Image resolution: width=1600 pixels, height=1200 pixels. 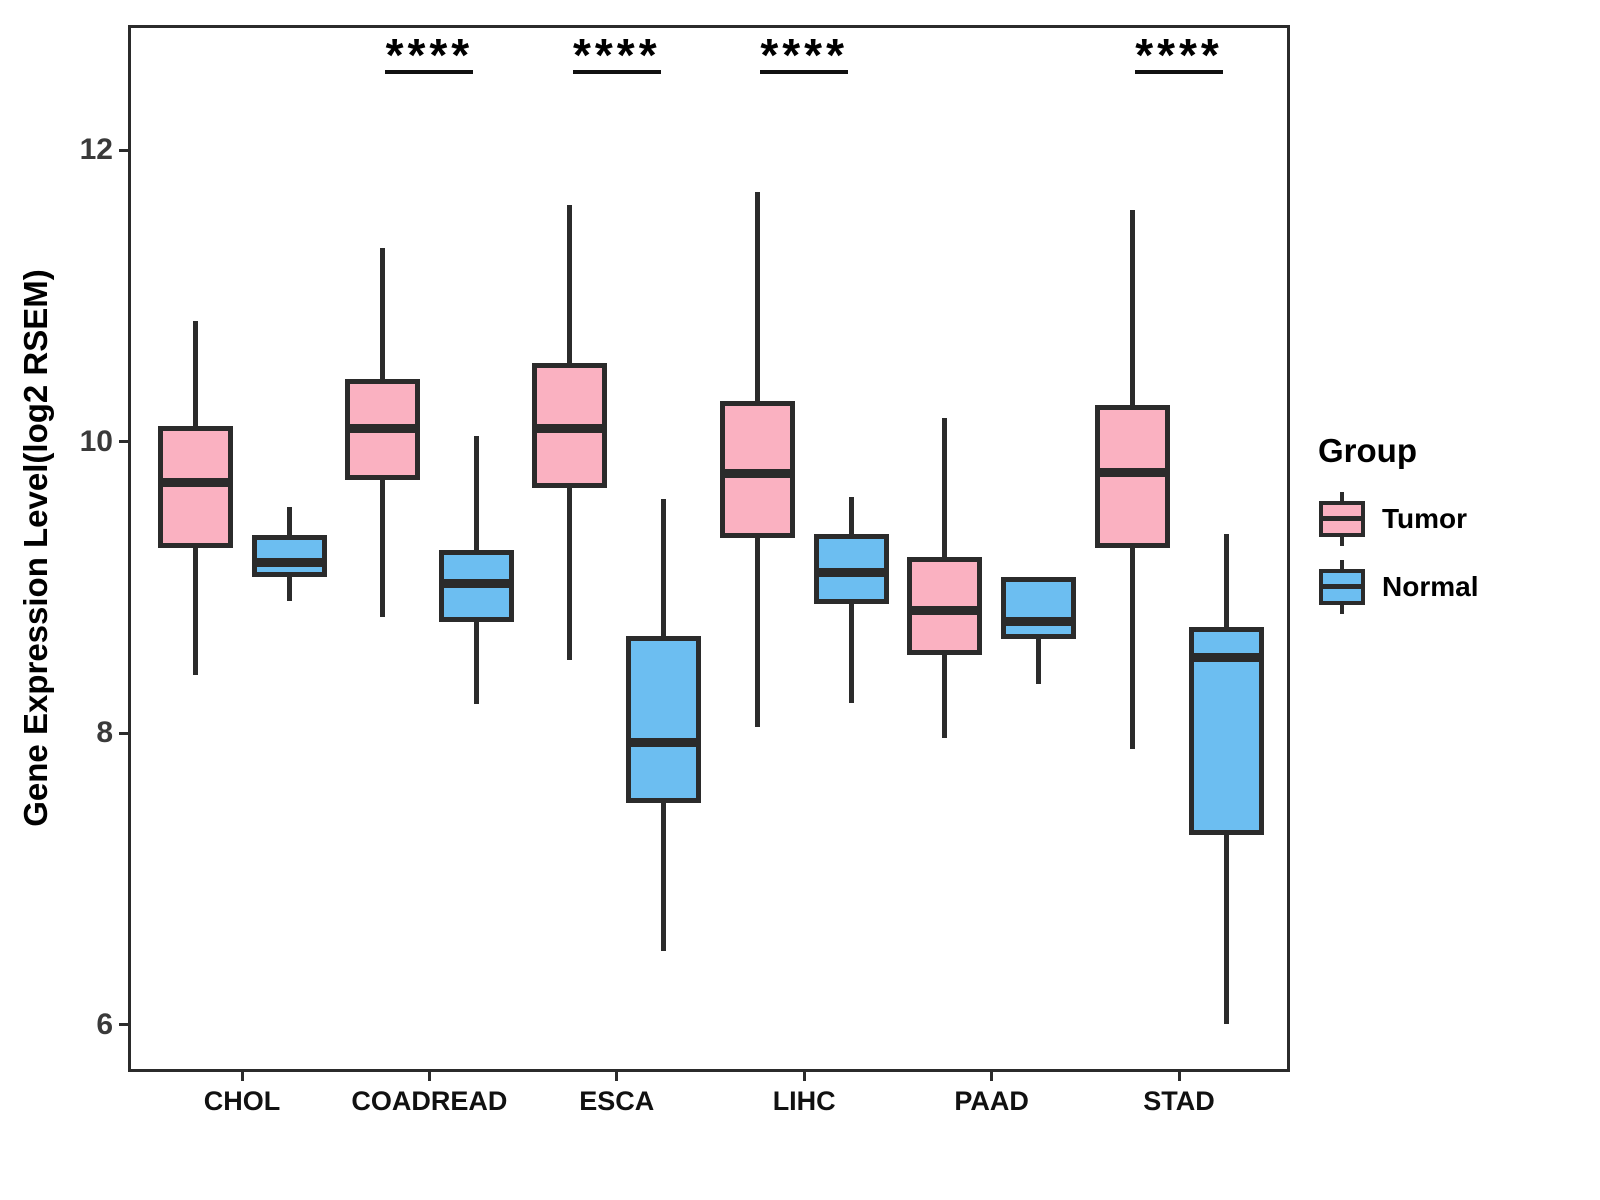 What do you see at coordinates (96, 149) in the screenshot?
I see `y-tick-label-12: 12` at bounding box center [96, 149].